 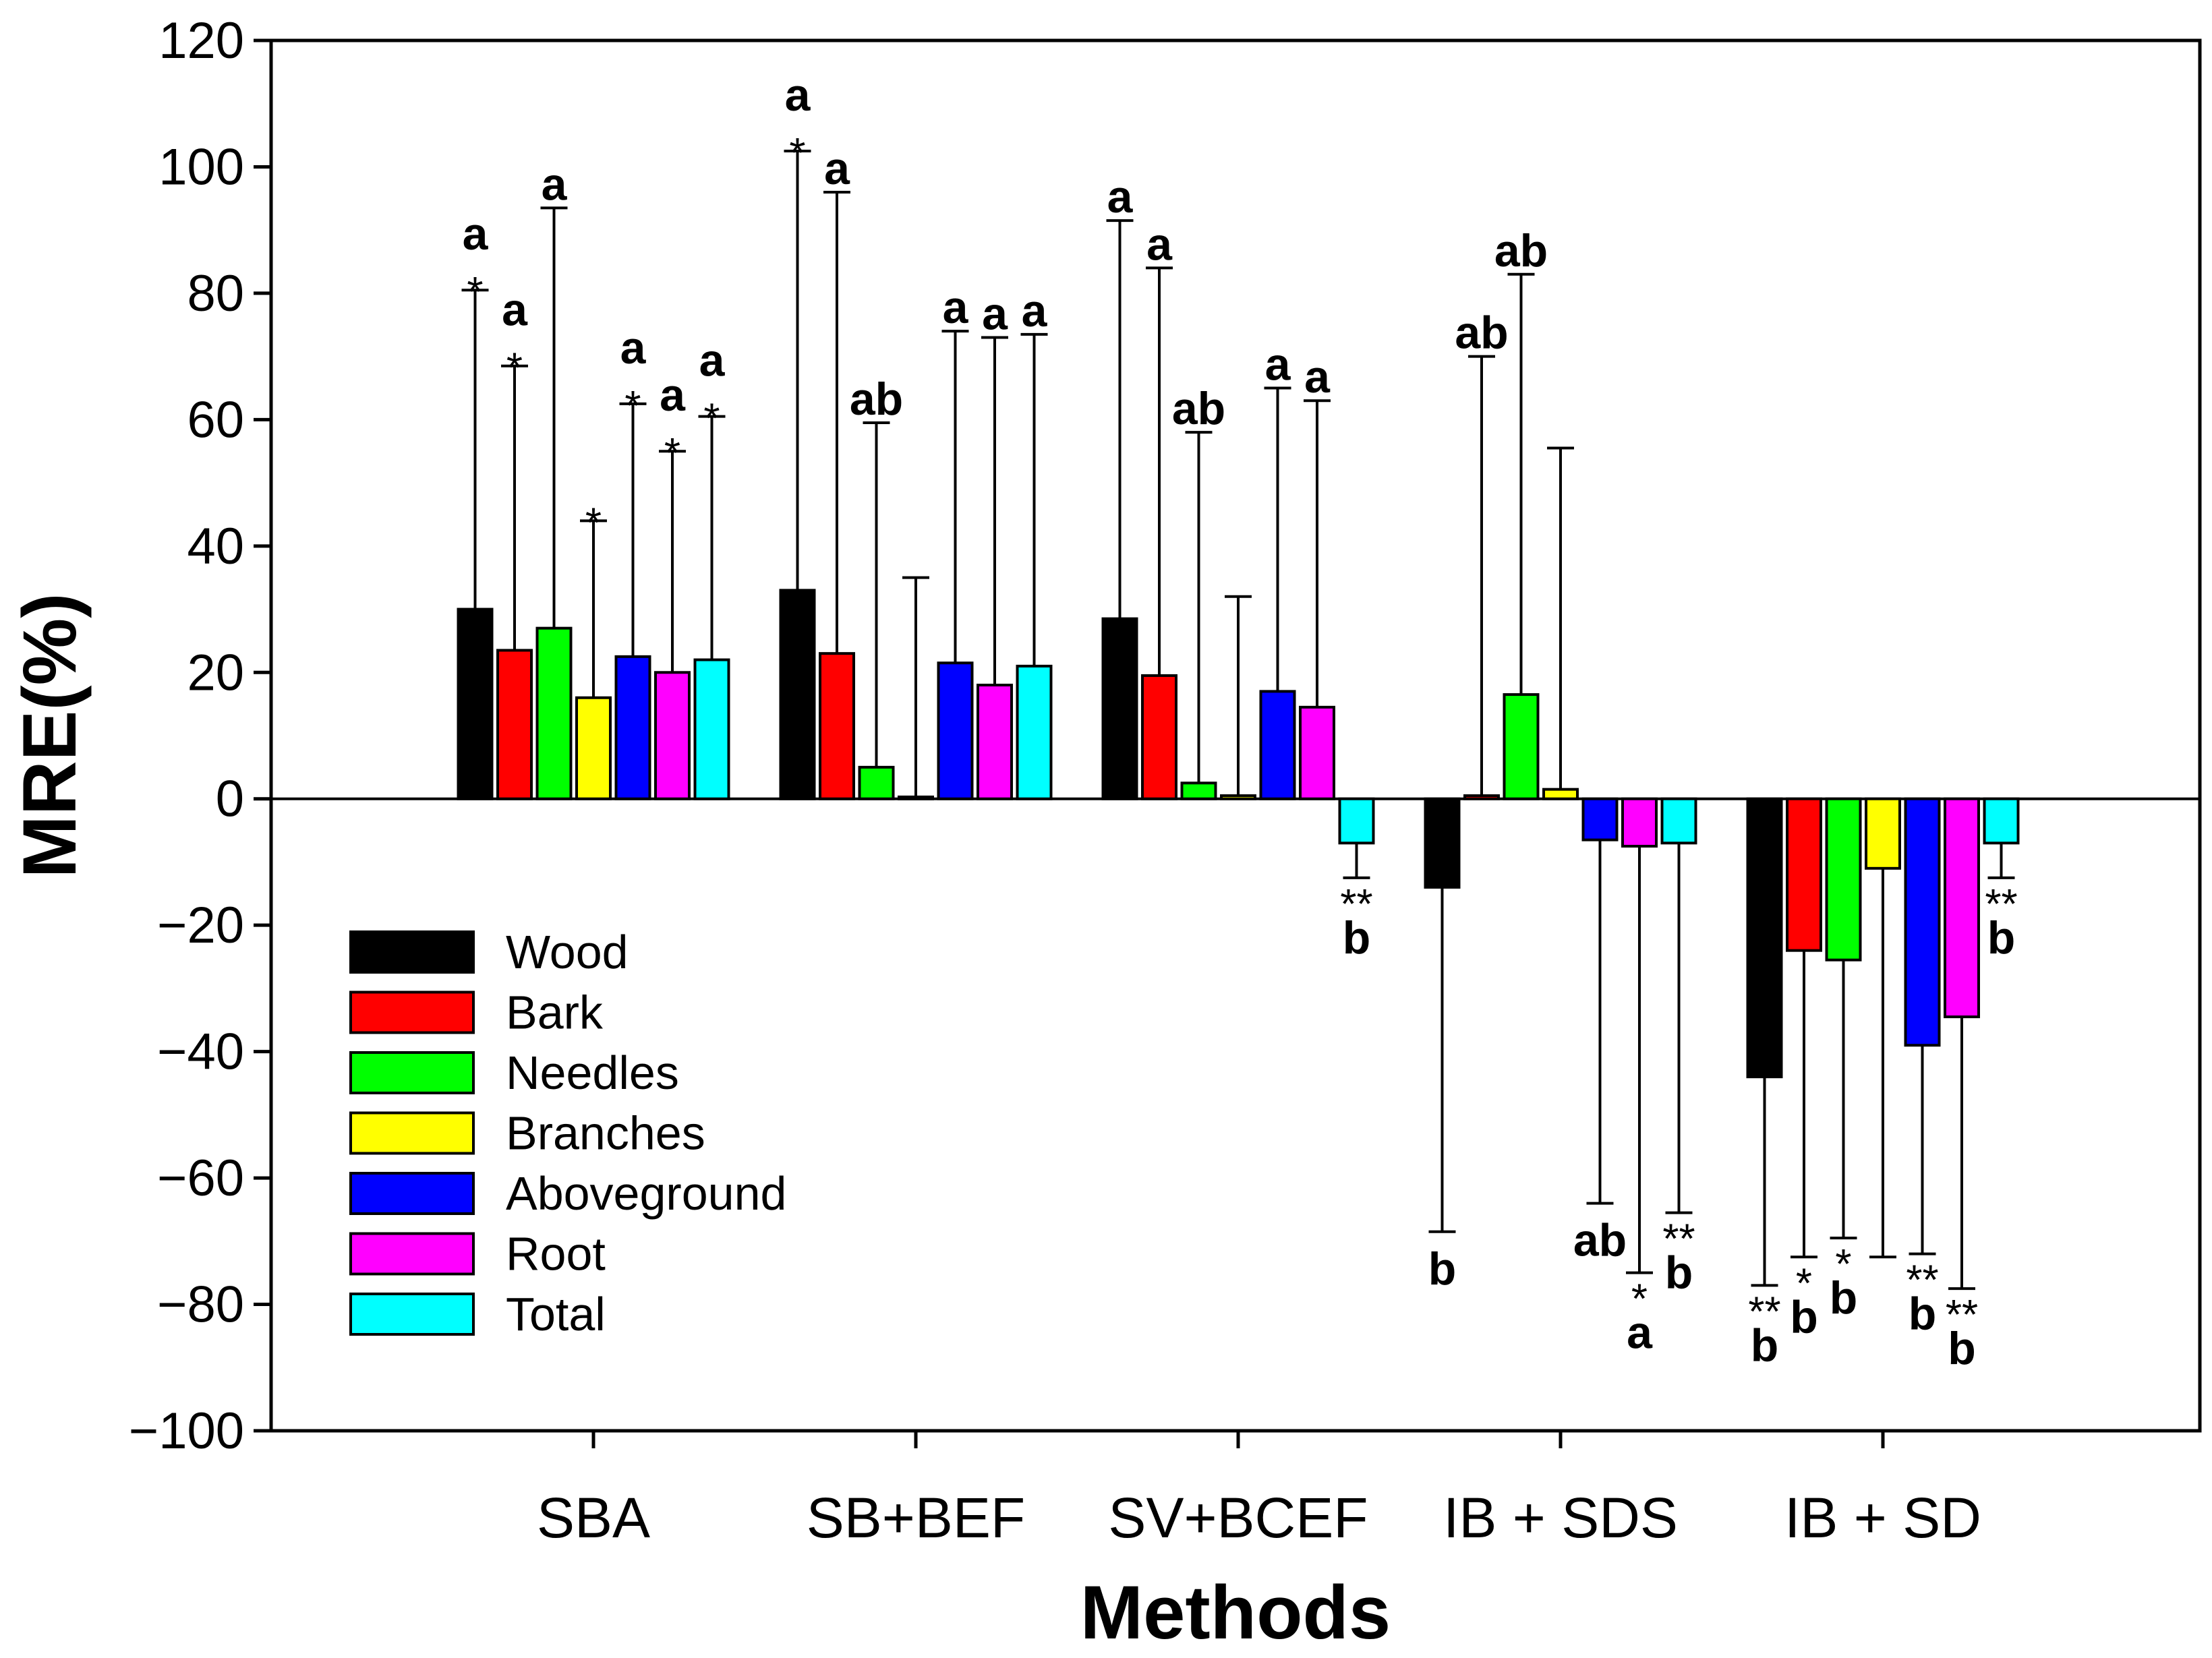 I want to click on legend-item: Branches, so click(x=527, y=1134).